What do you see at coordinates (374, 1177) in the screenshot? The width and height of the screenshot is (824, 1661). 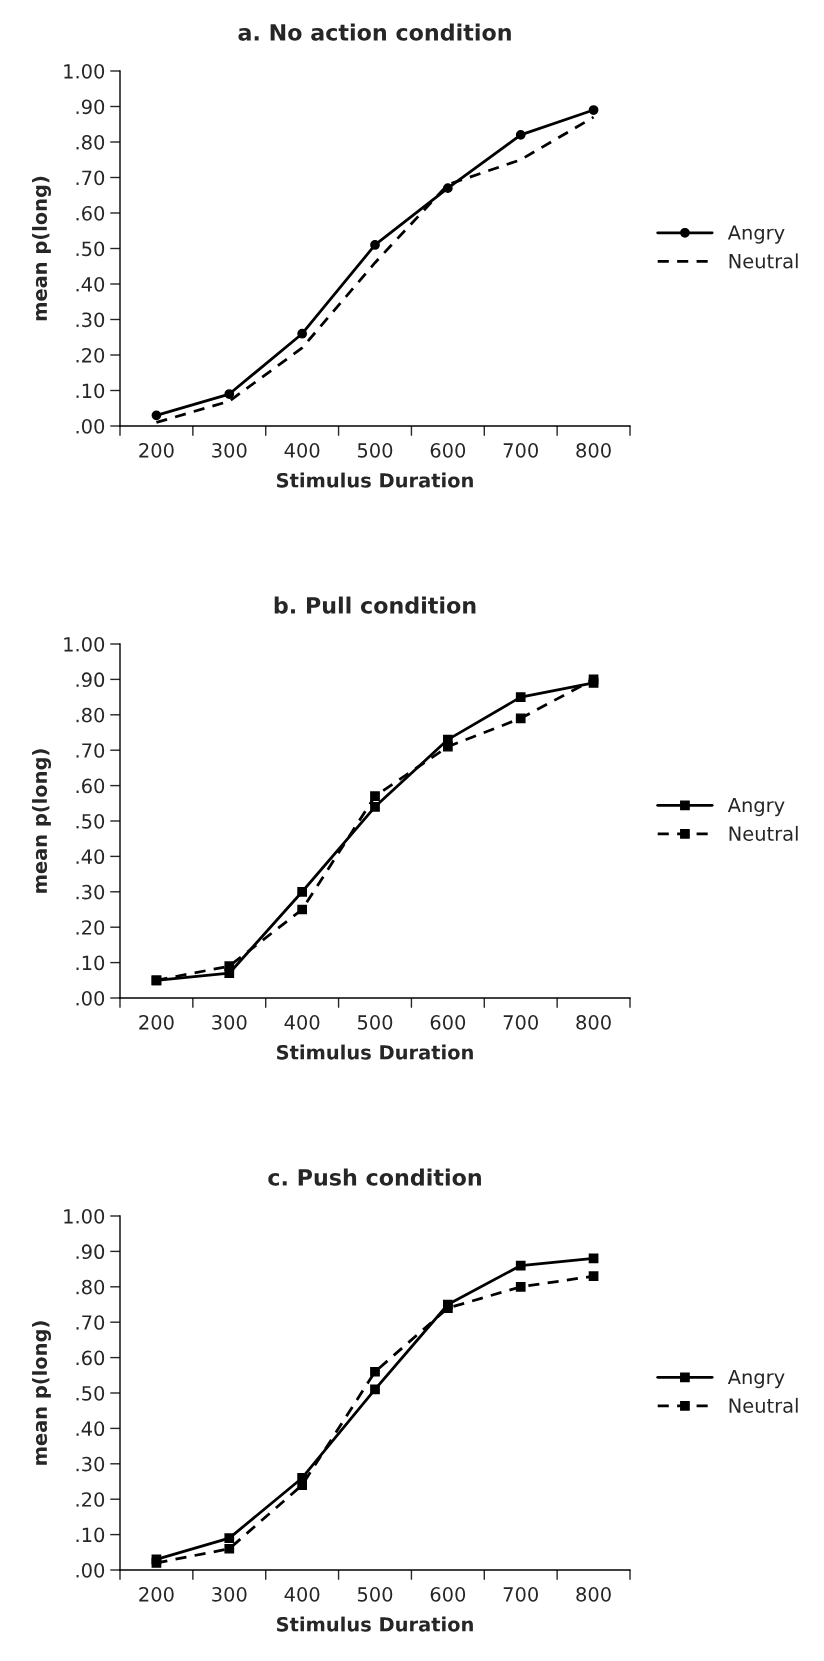 I see `chart-title: c. Push condition` at bounding box center [374, 1177].